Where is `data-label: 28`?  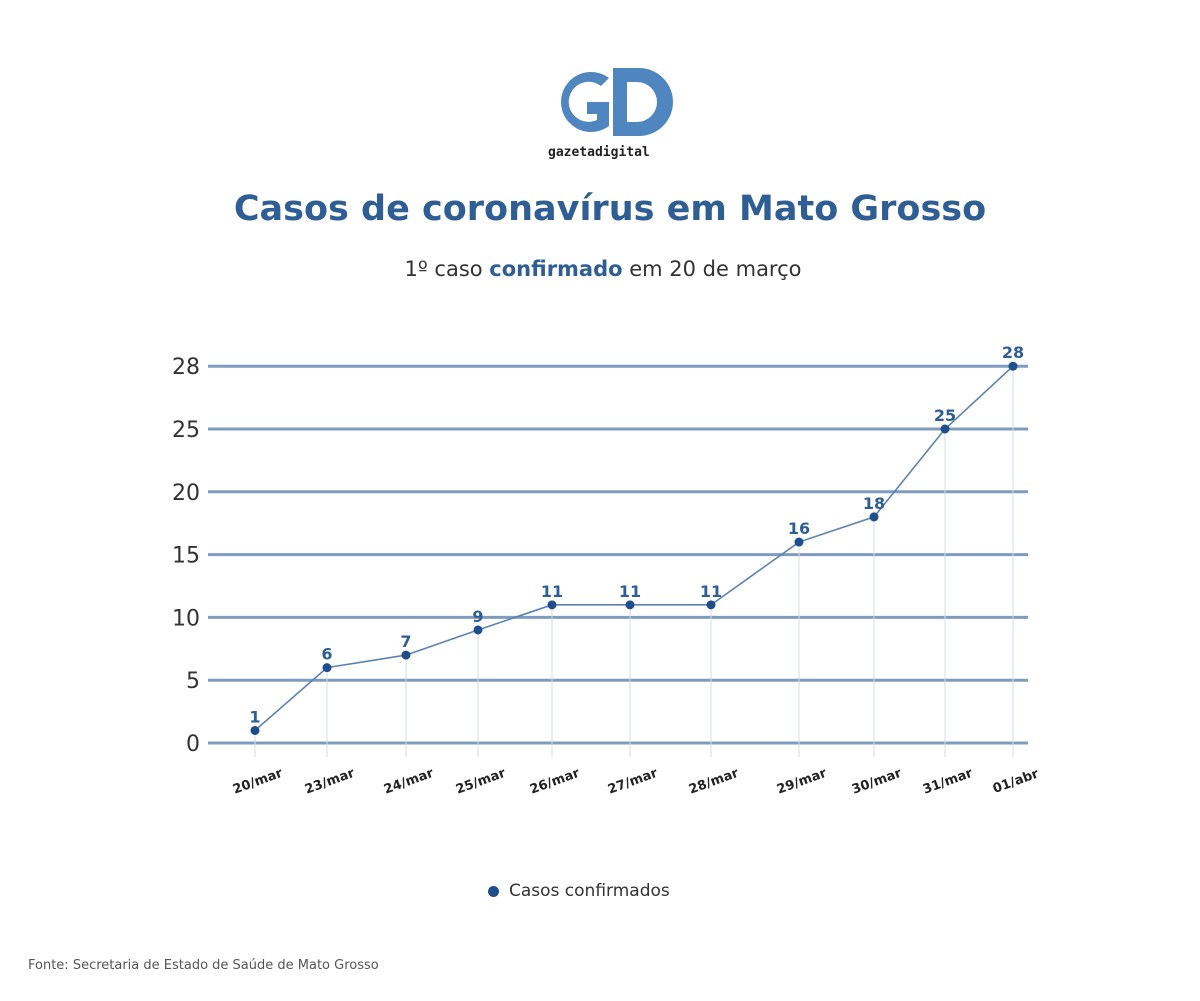
data-label: 28 is located at coordinates (1013, 352).